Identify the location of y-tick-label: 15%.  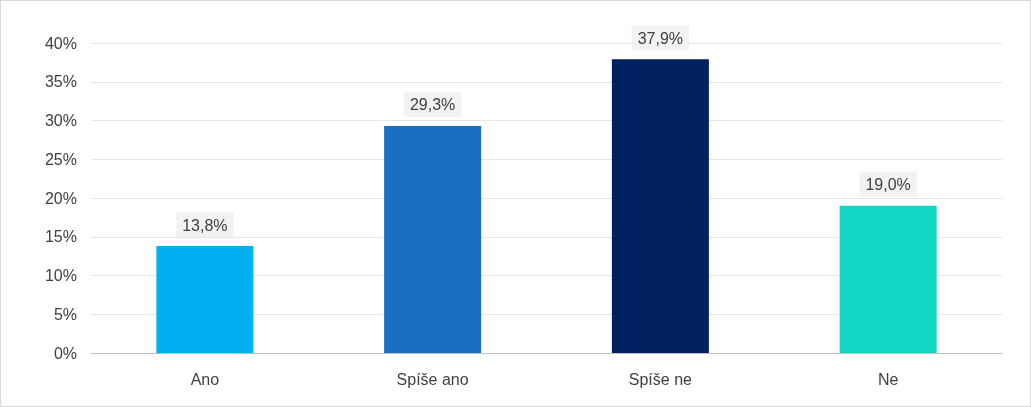
(60, 237).